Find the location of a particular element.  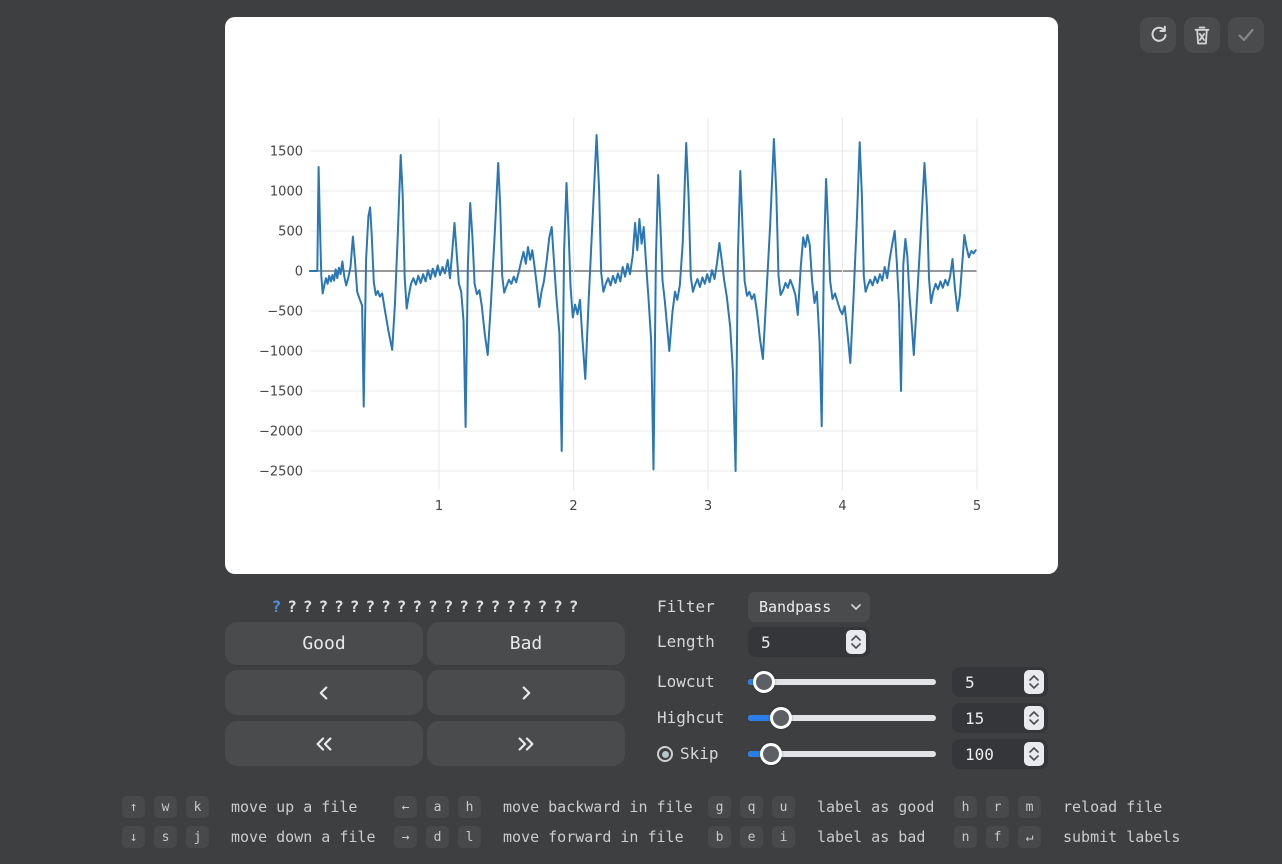

highcut-label: Highcut is located at coordinates (691, 717).